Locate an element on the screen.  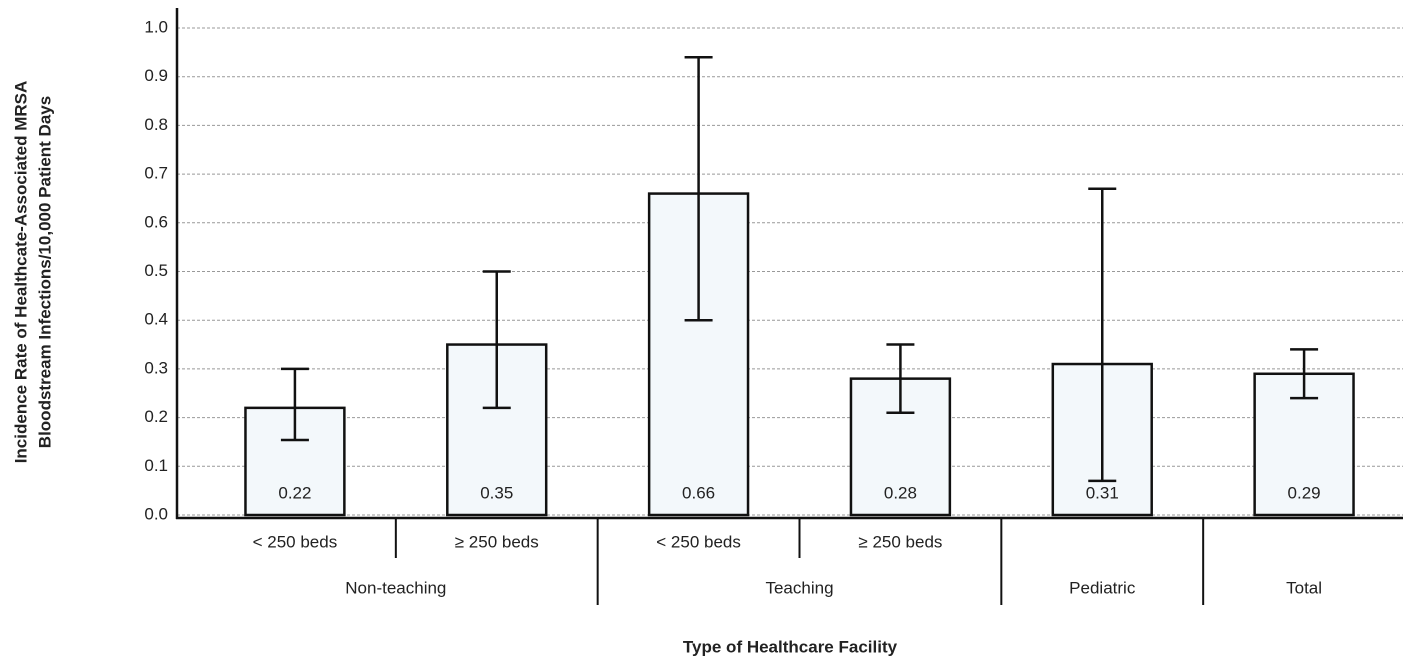
y-tick-label: 0.5 is located at coordinates (156, 270).